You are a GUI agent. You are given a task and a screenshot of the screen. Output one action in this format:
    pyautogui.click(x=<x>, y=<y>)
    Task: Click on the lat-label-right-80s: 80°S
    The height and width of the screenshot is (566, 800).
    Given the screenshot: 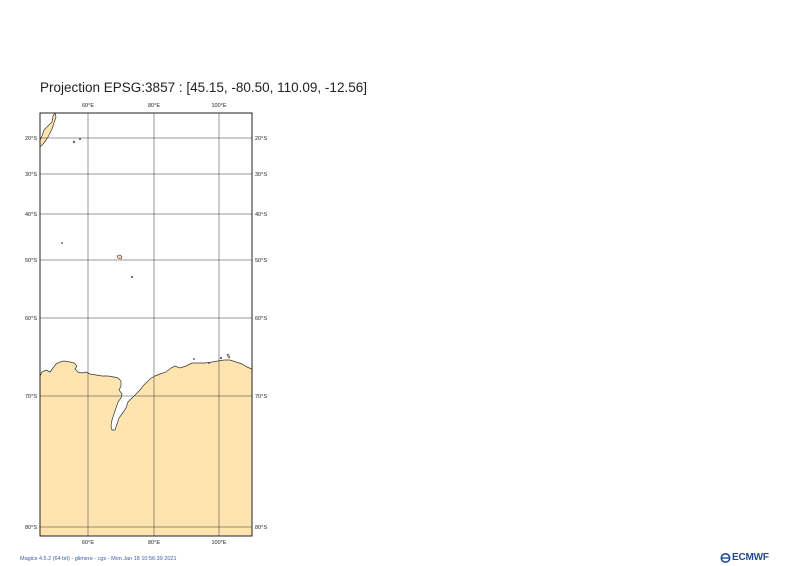 What is the action you would take?
    pyautogui.click(x=261, y=528)
    